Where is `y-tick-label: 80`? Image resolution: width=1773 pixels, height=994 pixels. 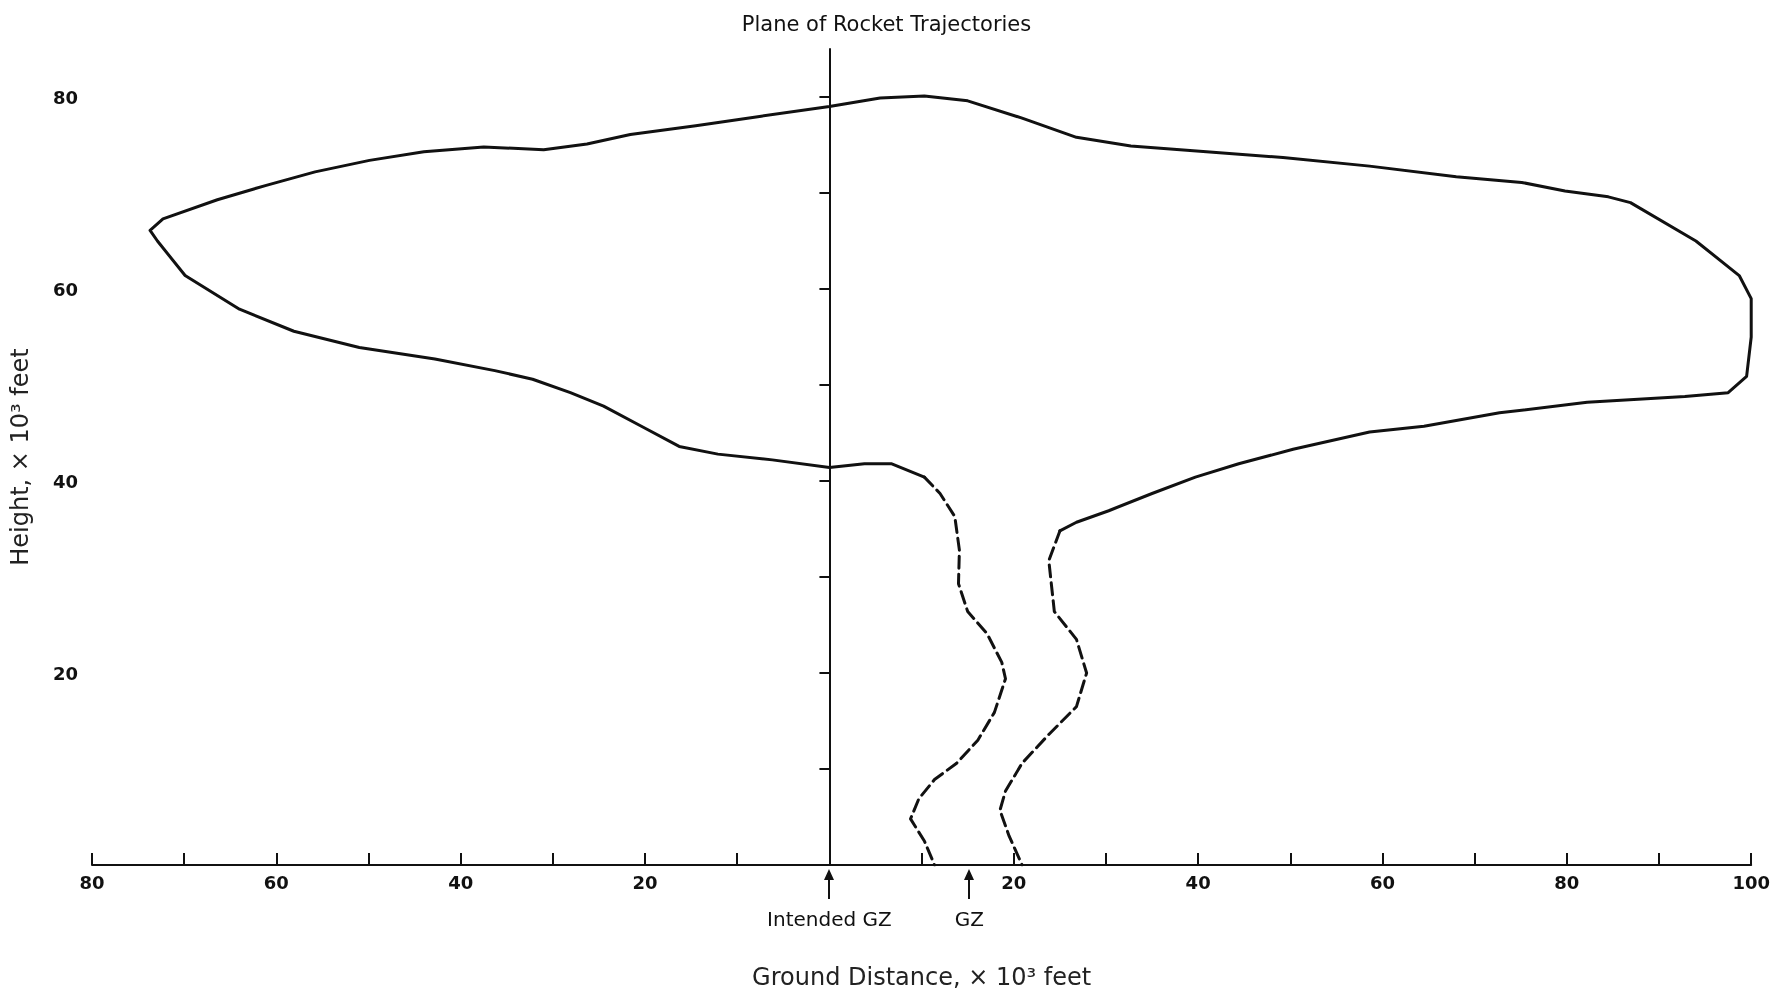 y-tick-label: 80 is located at coordinates (65, 97).